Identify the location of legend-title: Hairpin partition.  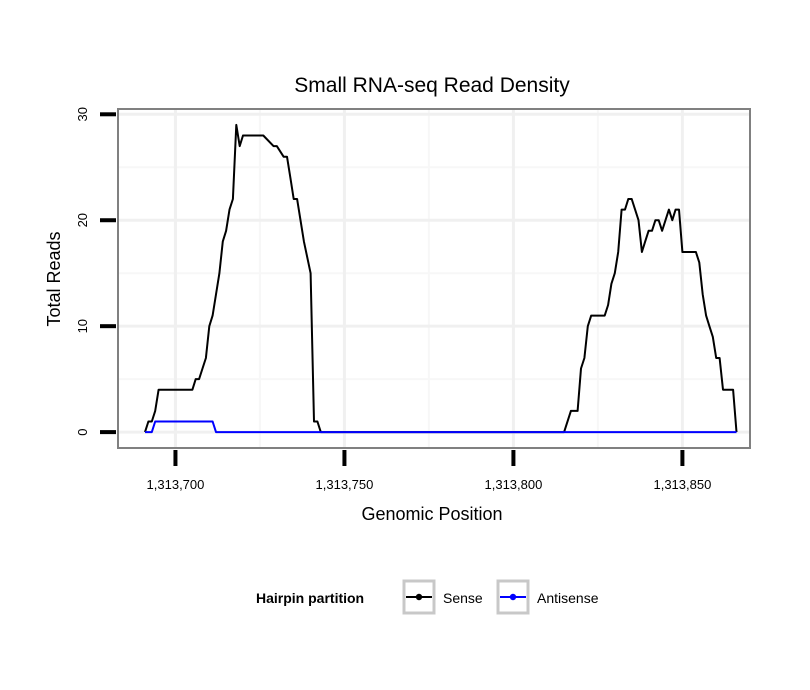
(310, 598).